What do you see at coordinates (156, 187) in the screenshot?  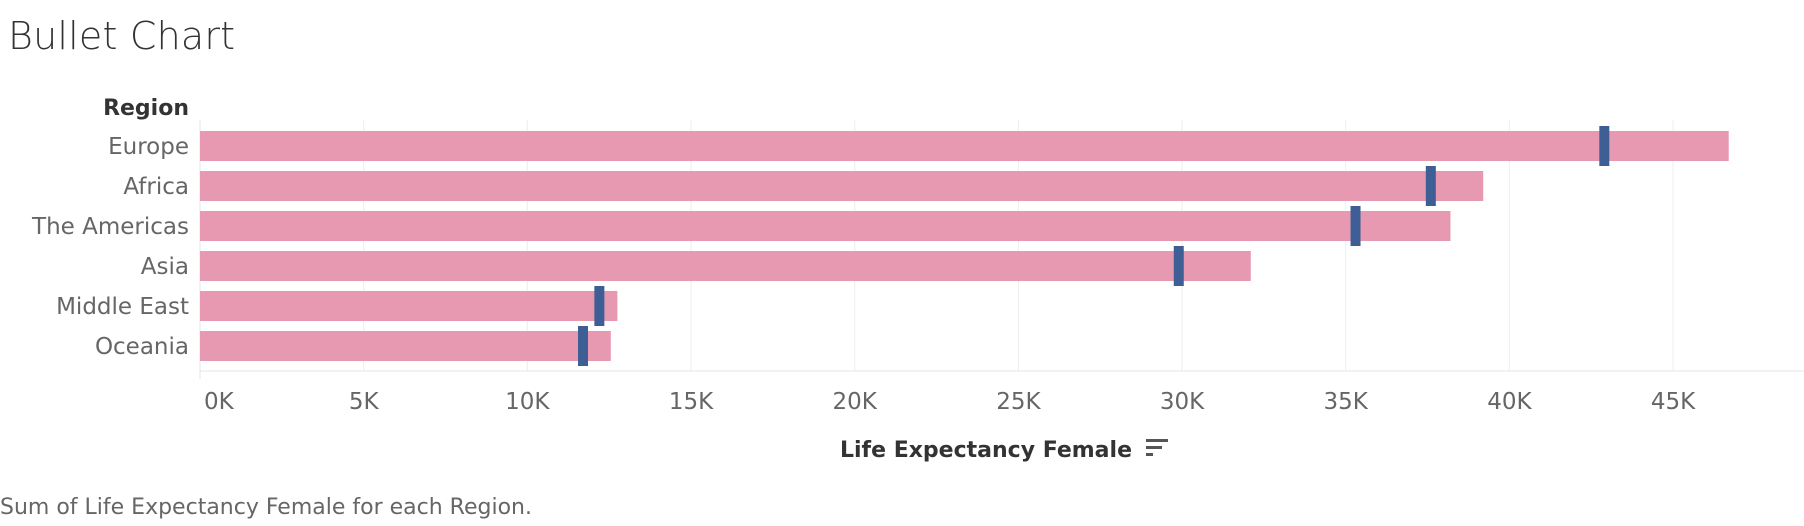 I see `category-label-africa: Africa` at bounding box center [156, 187].